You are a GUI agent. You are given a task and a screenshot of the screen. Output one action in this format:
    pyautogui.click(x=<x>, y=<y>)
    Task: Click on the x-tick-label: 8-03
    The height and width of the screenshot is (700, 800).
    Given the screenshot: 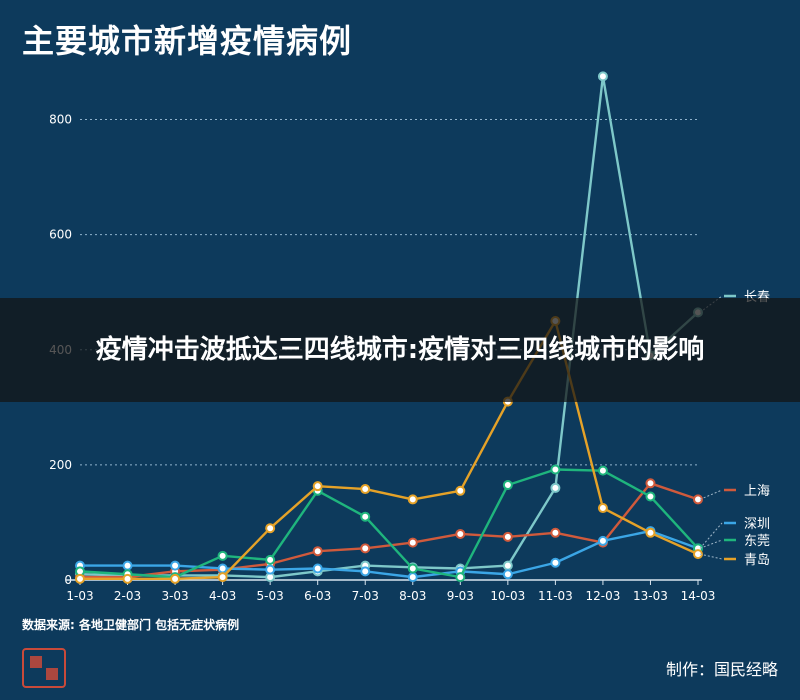 What is the action you would take?
    pyautogui.click(x=412, y=596)
    